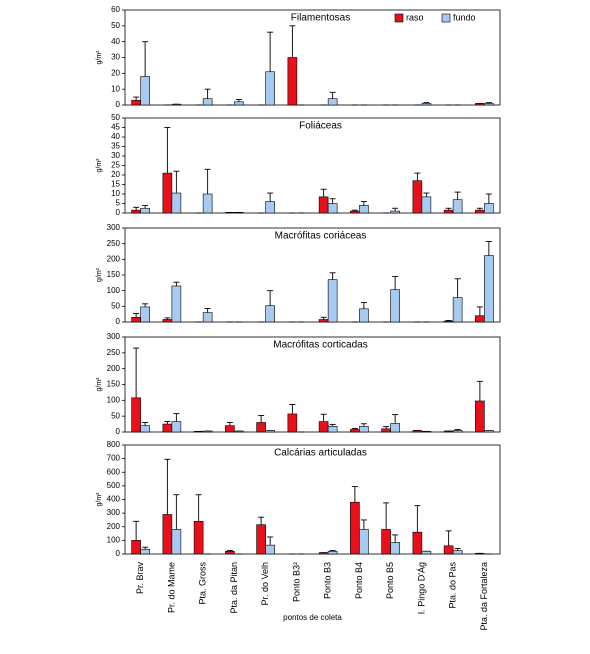 This screenshot has width=590, height=654. I want to click on y-tick-label: 600, so click(114, 471).